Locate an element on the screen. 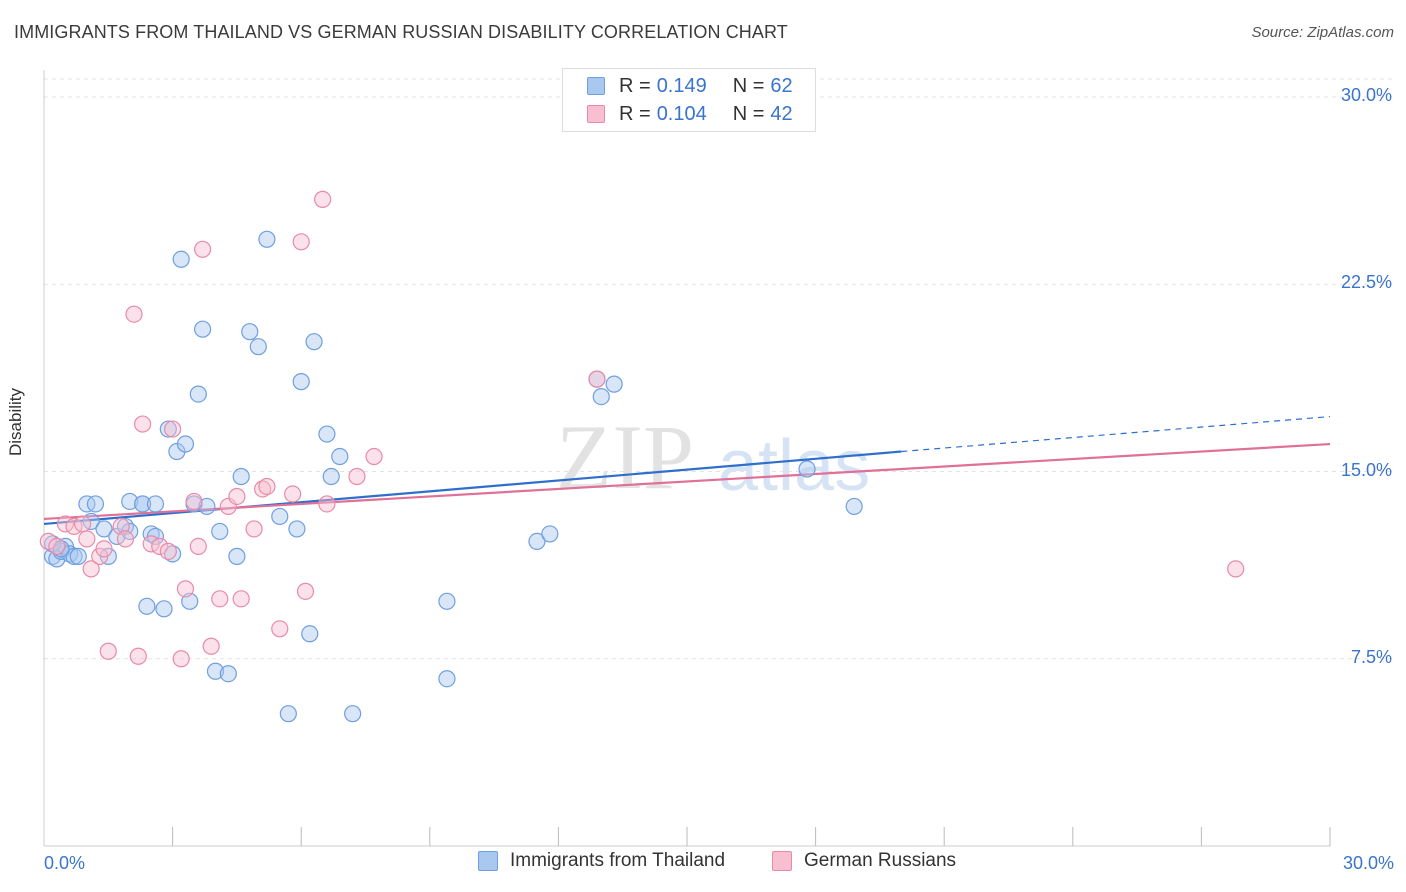 Image resolution: width=1406 pixels, height=892 pixels. x-tick-label: 30.0% is located at coordinates (1368, 863).